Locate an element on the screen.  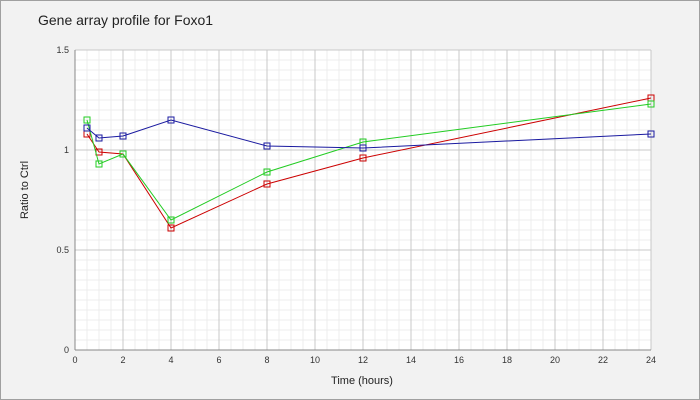
series-line is located at coordinates (369, 134).